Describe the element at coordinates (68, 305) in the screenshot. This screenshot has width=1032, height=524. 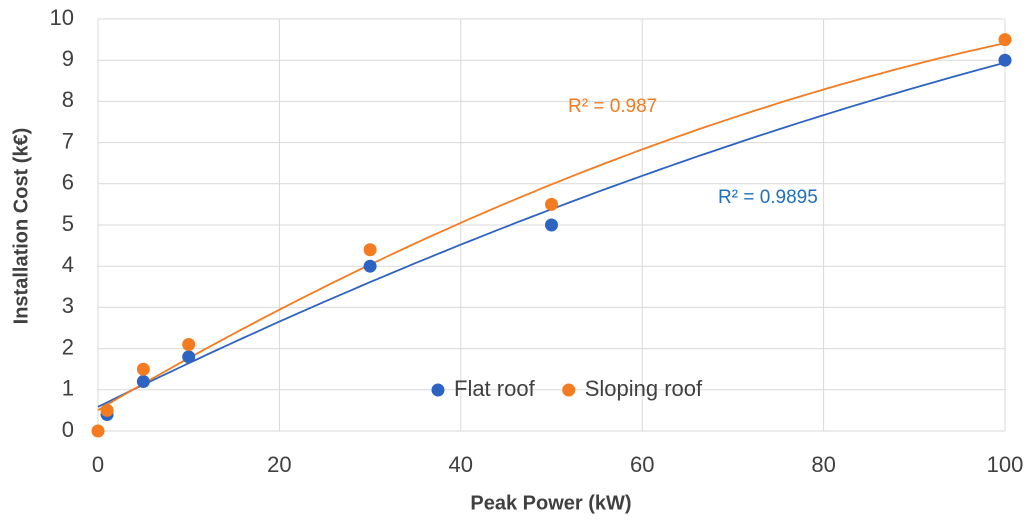
I see `y-tick-label: 3` at that location.